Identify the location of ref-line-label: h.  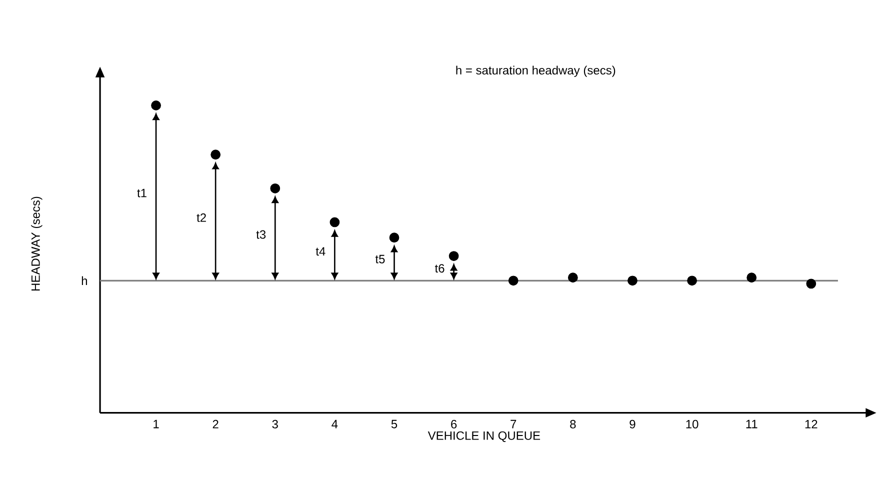
(84, 280).